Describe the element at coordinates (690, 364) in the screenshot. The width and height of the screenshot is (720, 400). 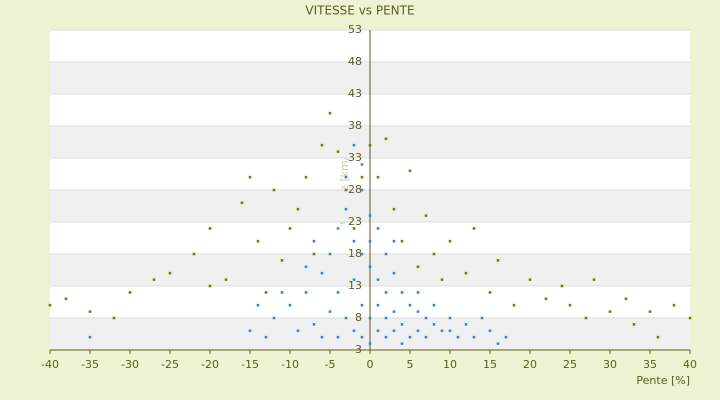
I see `x-tick-label: 40` at that location.